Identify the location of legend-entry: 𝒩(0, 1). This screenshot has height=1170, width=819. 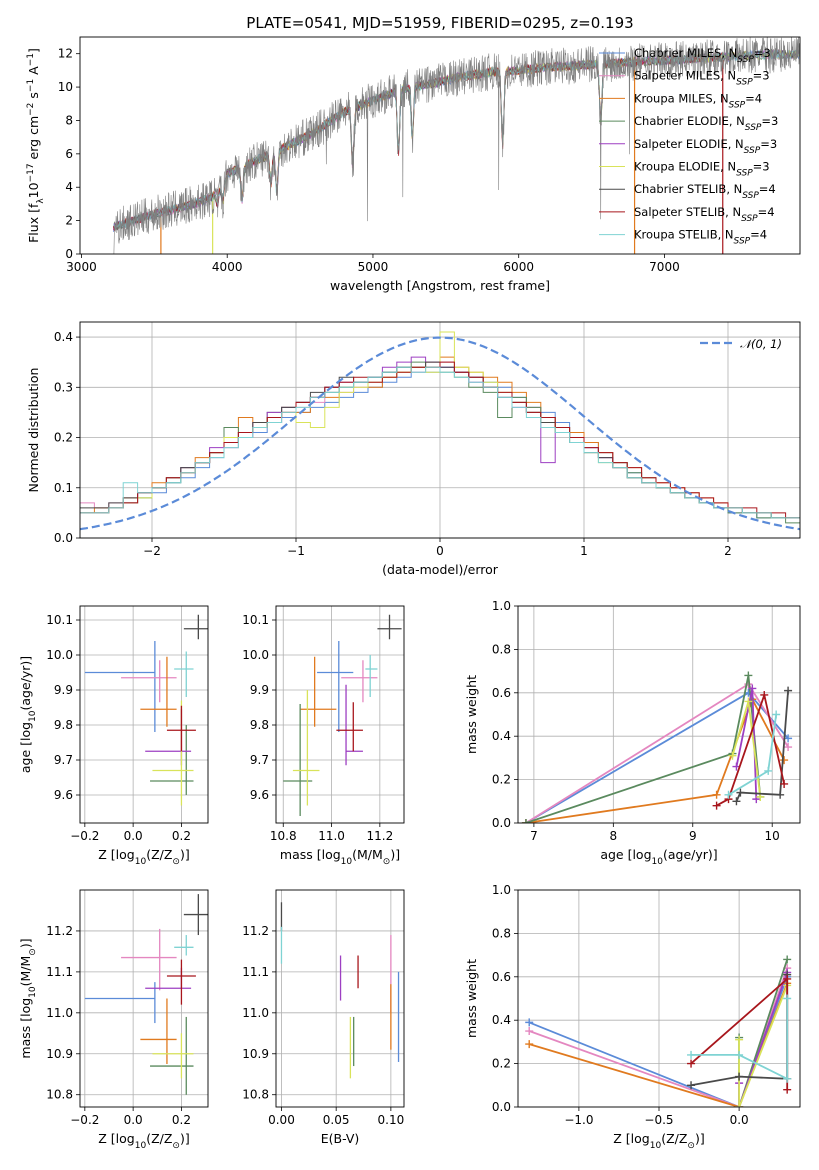
(761, 344).